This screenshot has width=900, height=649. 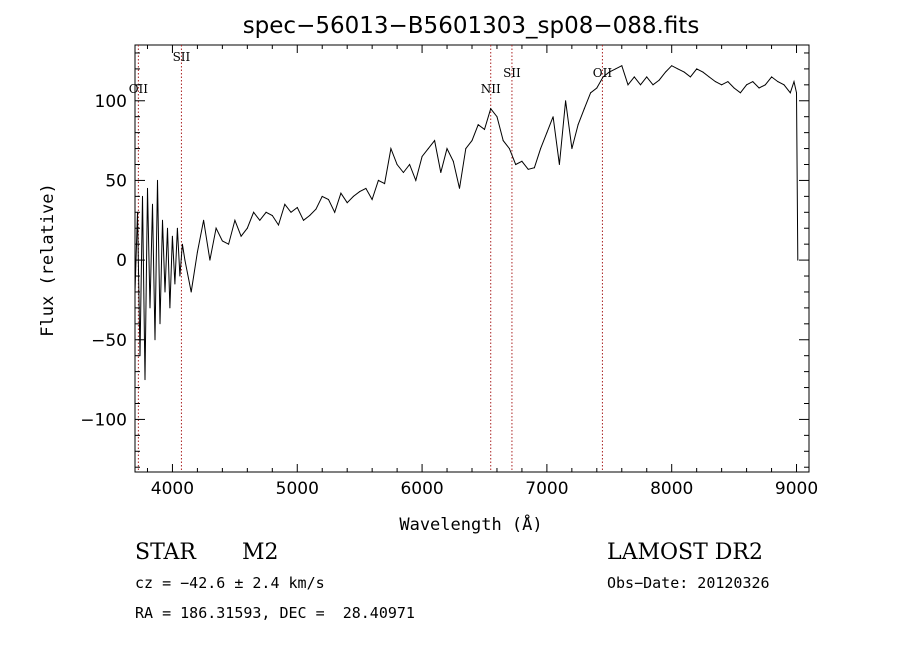 What do you see at coordinates (671, 489) in the screenshot?
I see `x-tick-label: 8000` at bounding box center [671, 489].